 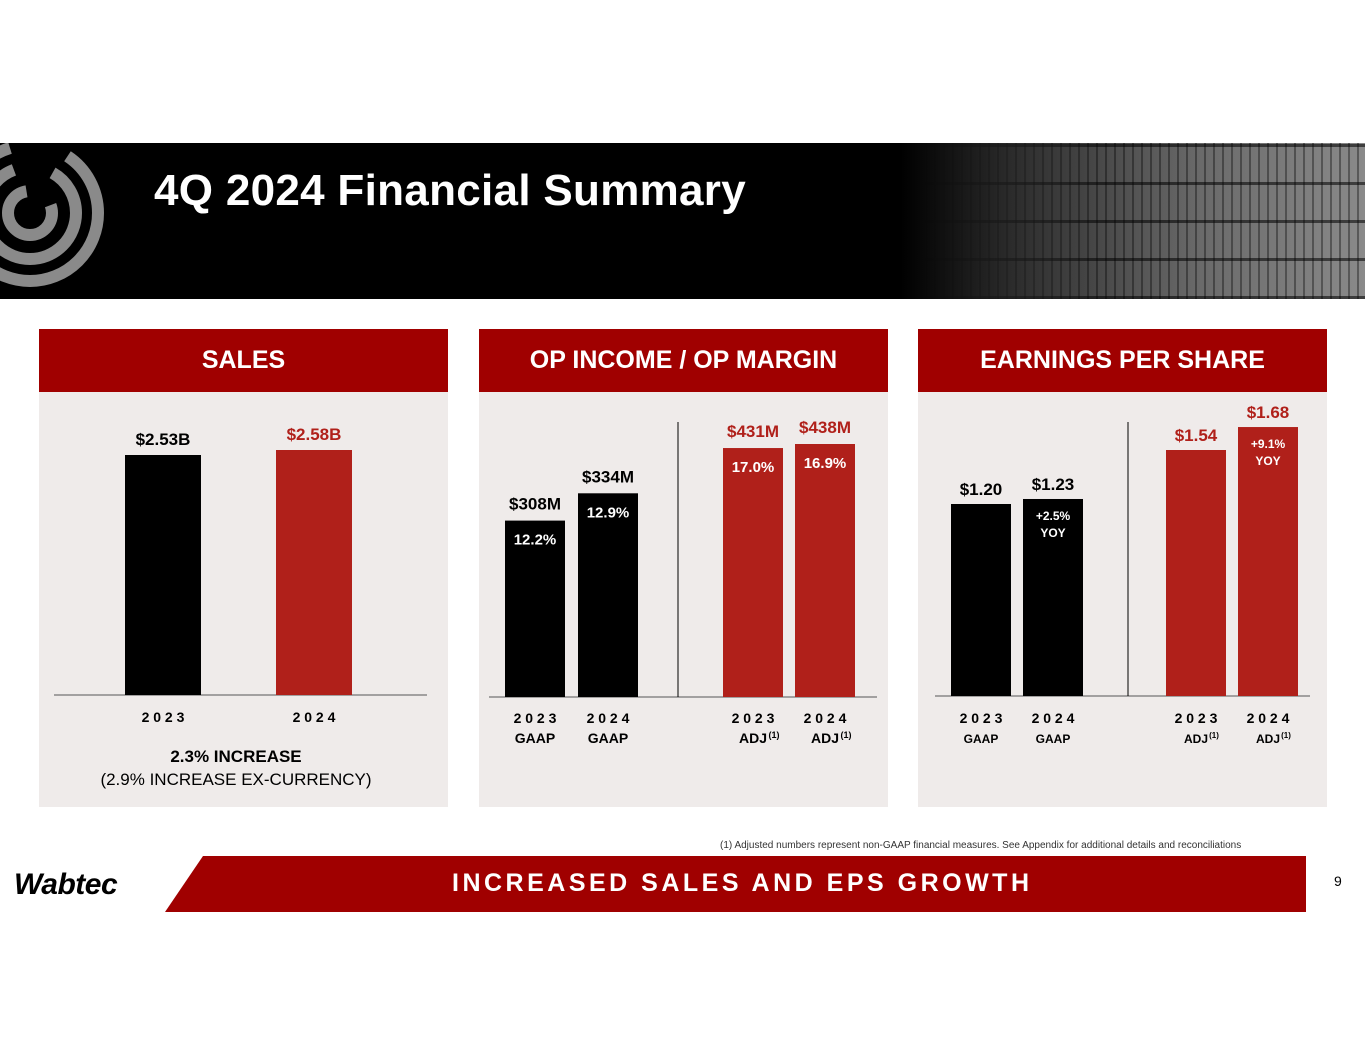 What do you see at coordinates (753, 467) in the screenshot?
I see `op-margin-label: 17.0%` at bounding box center [753, 467].